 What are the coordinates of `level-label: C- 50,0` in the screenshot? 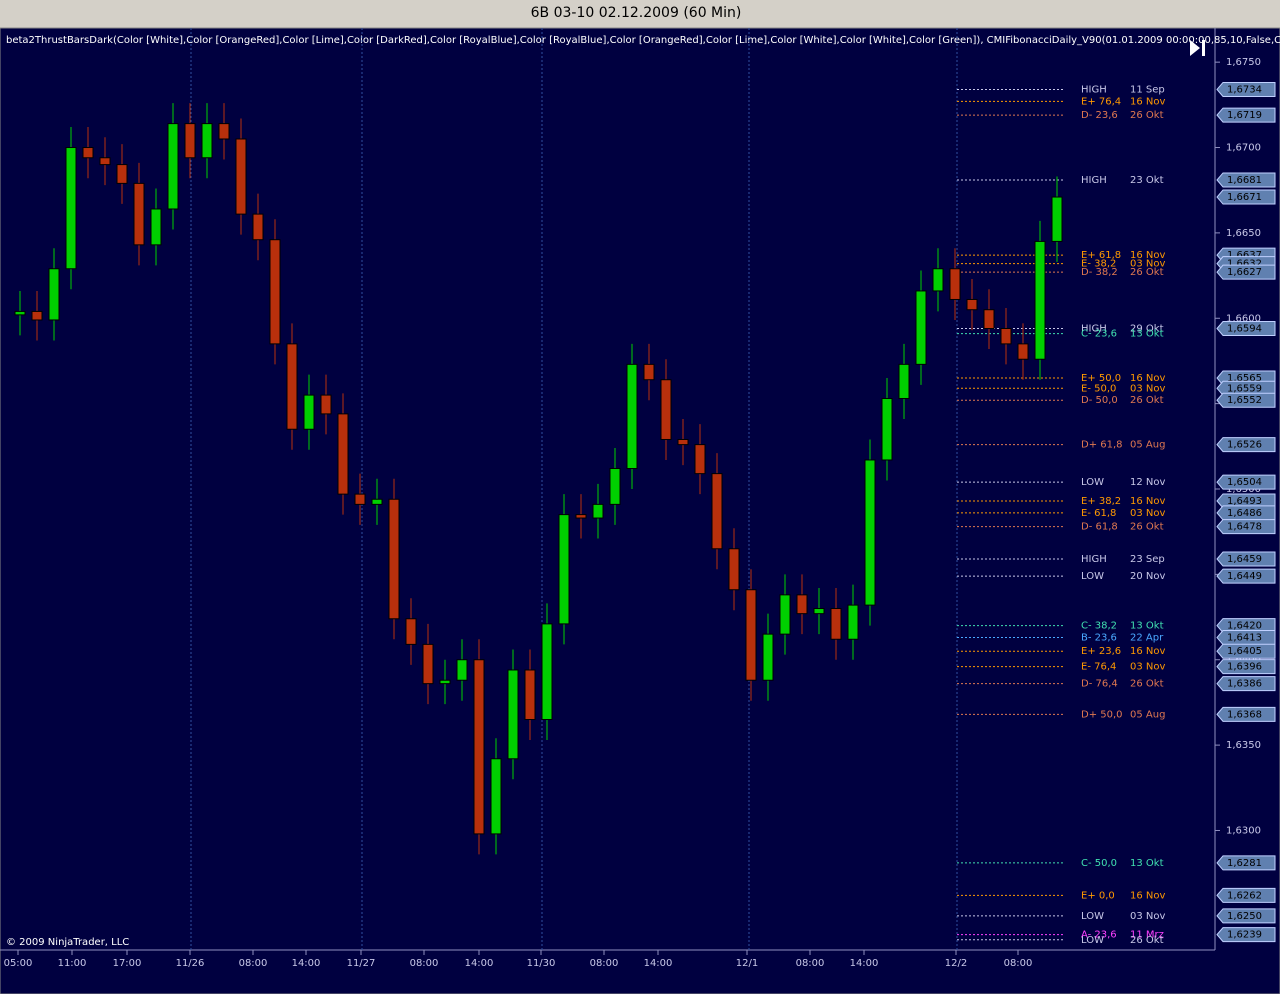 It's located at (1099, 863).